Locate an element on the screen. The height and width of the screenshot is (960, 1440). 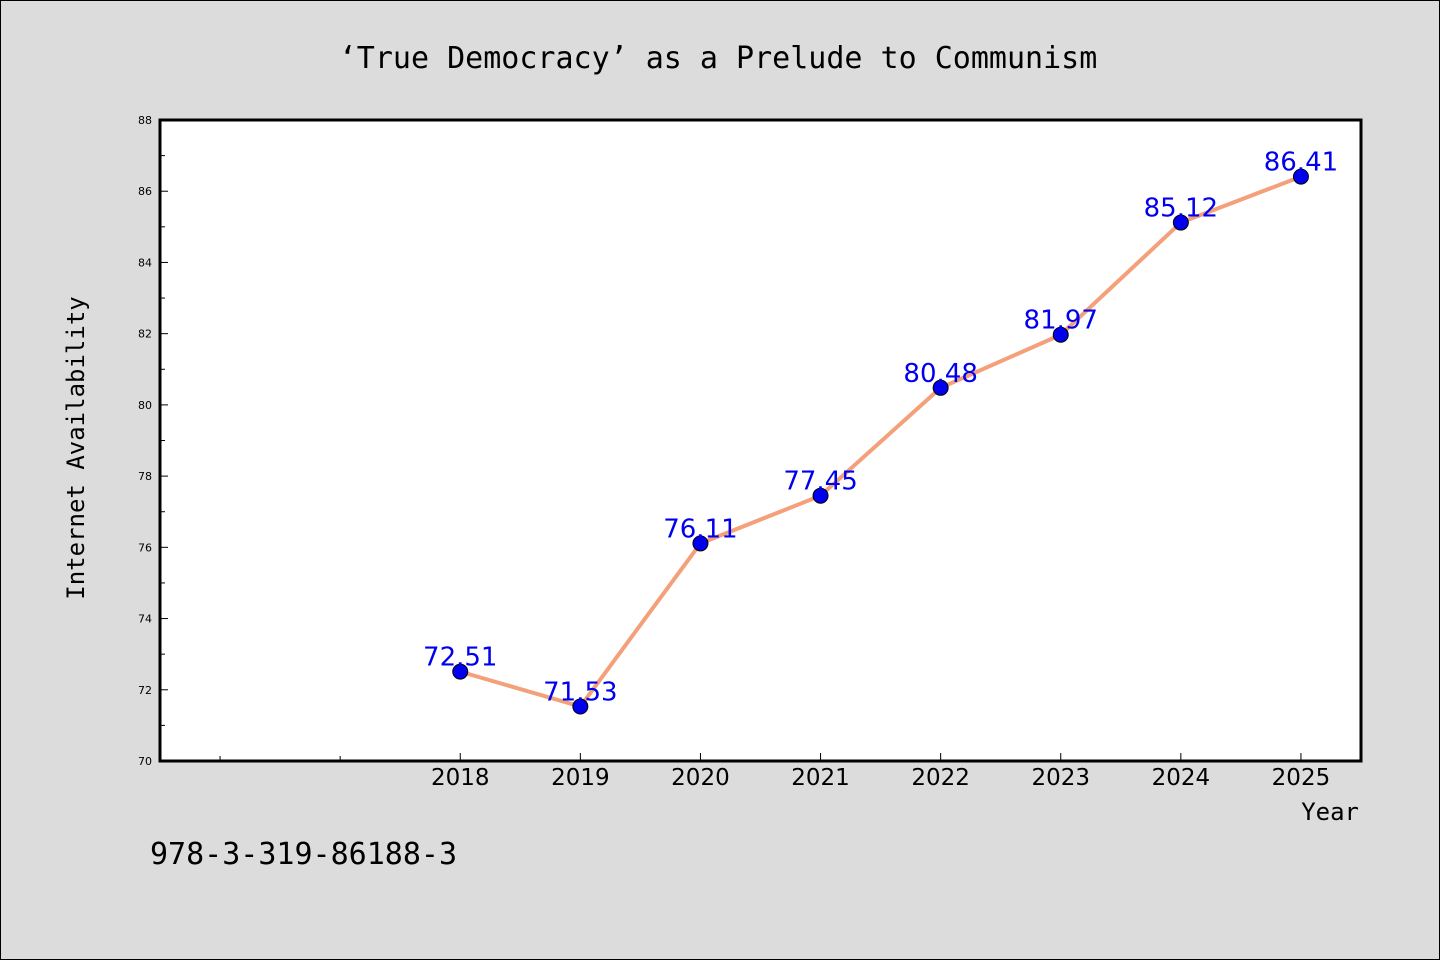
data-label: 85.12 is located at coordinates (1181, 209).